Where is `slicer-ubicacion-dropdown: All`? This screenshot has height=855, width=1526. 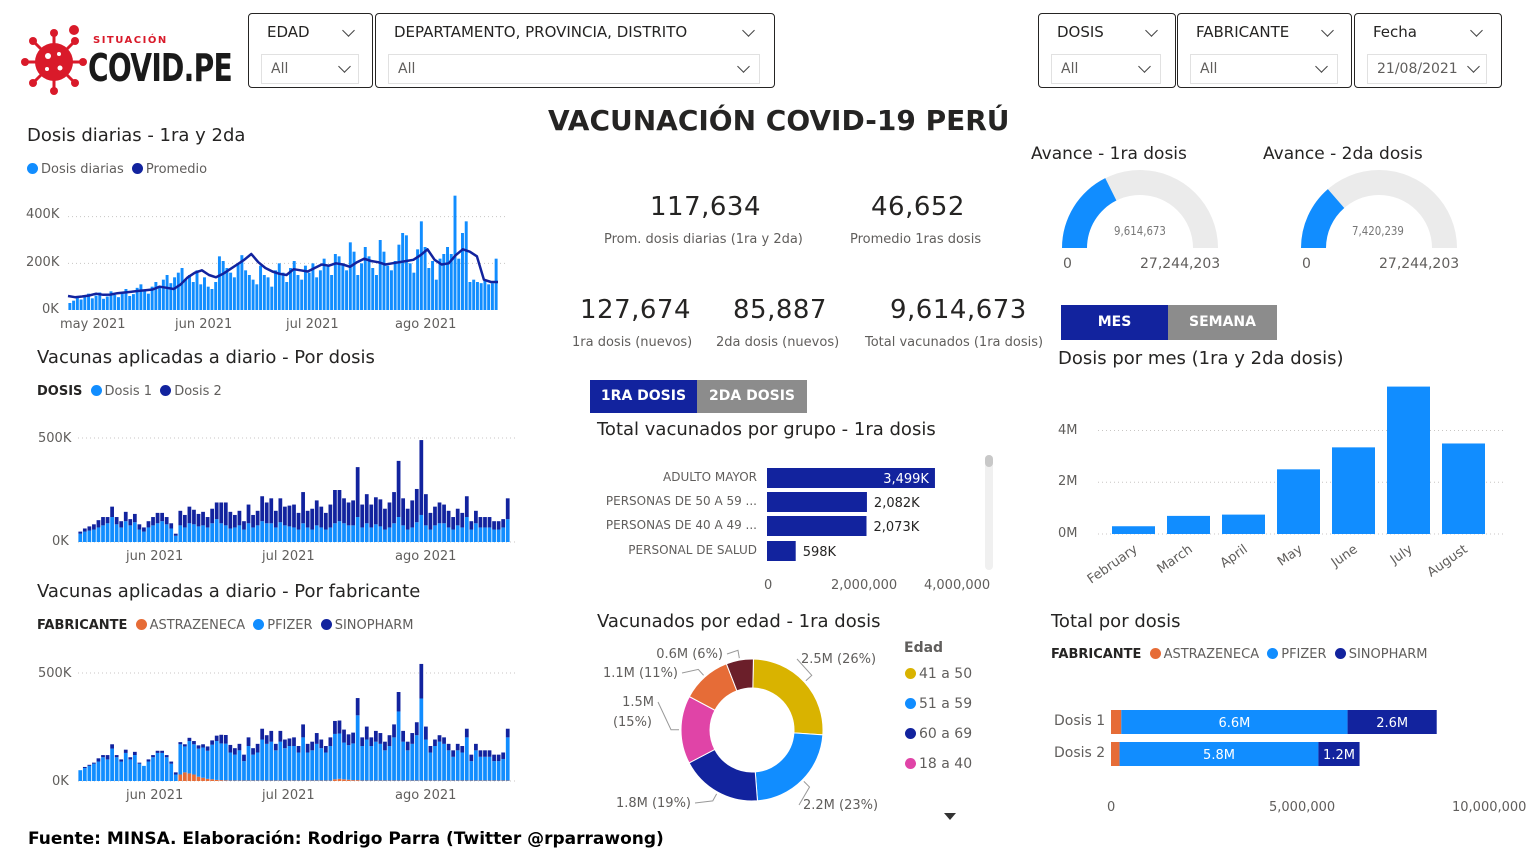
slicer-ubicacion-dropdown: All is located at coordinates (574, 69).